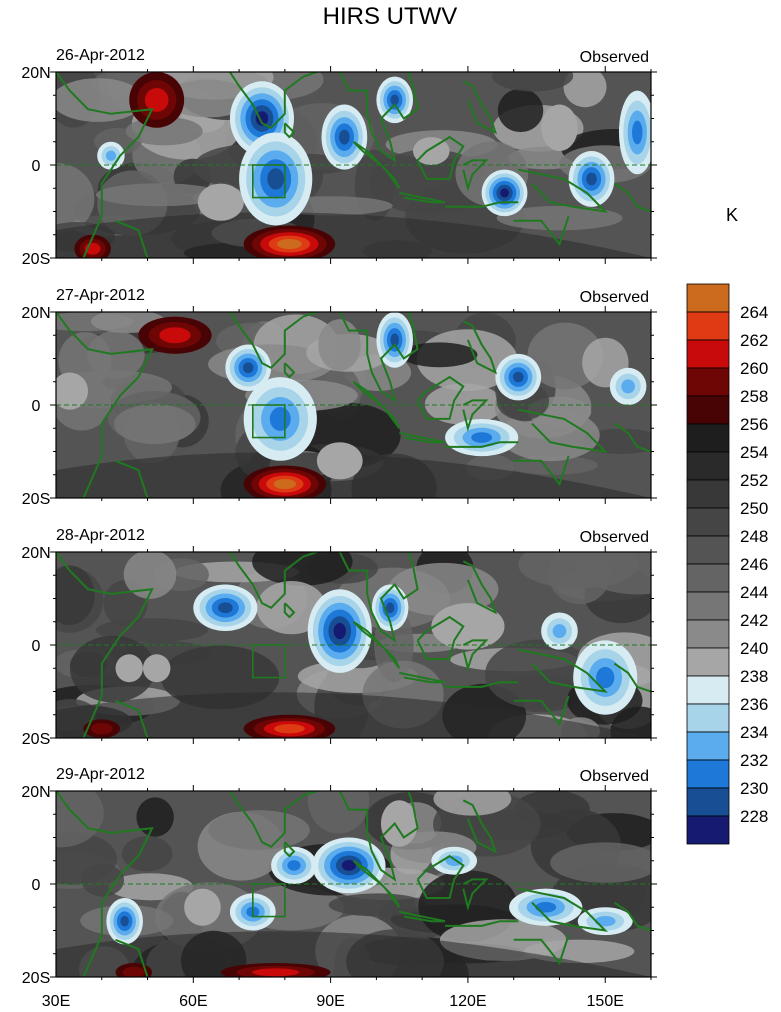 This screenshot has height=1012, width=781. I want to click on lon-label: 90E, so click(330, 1001).